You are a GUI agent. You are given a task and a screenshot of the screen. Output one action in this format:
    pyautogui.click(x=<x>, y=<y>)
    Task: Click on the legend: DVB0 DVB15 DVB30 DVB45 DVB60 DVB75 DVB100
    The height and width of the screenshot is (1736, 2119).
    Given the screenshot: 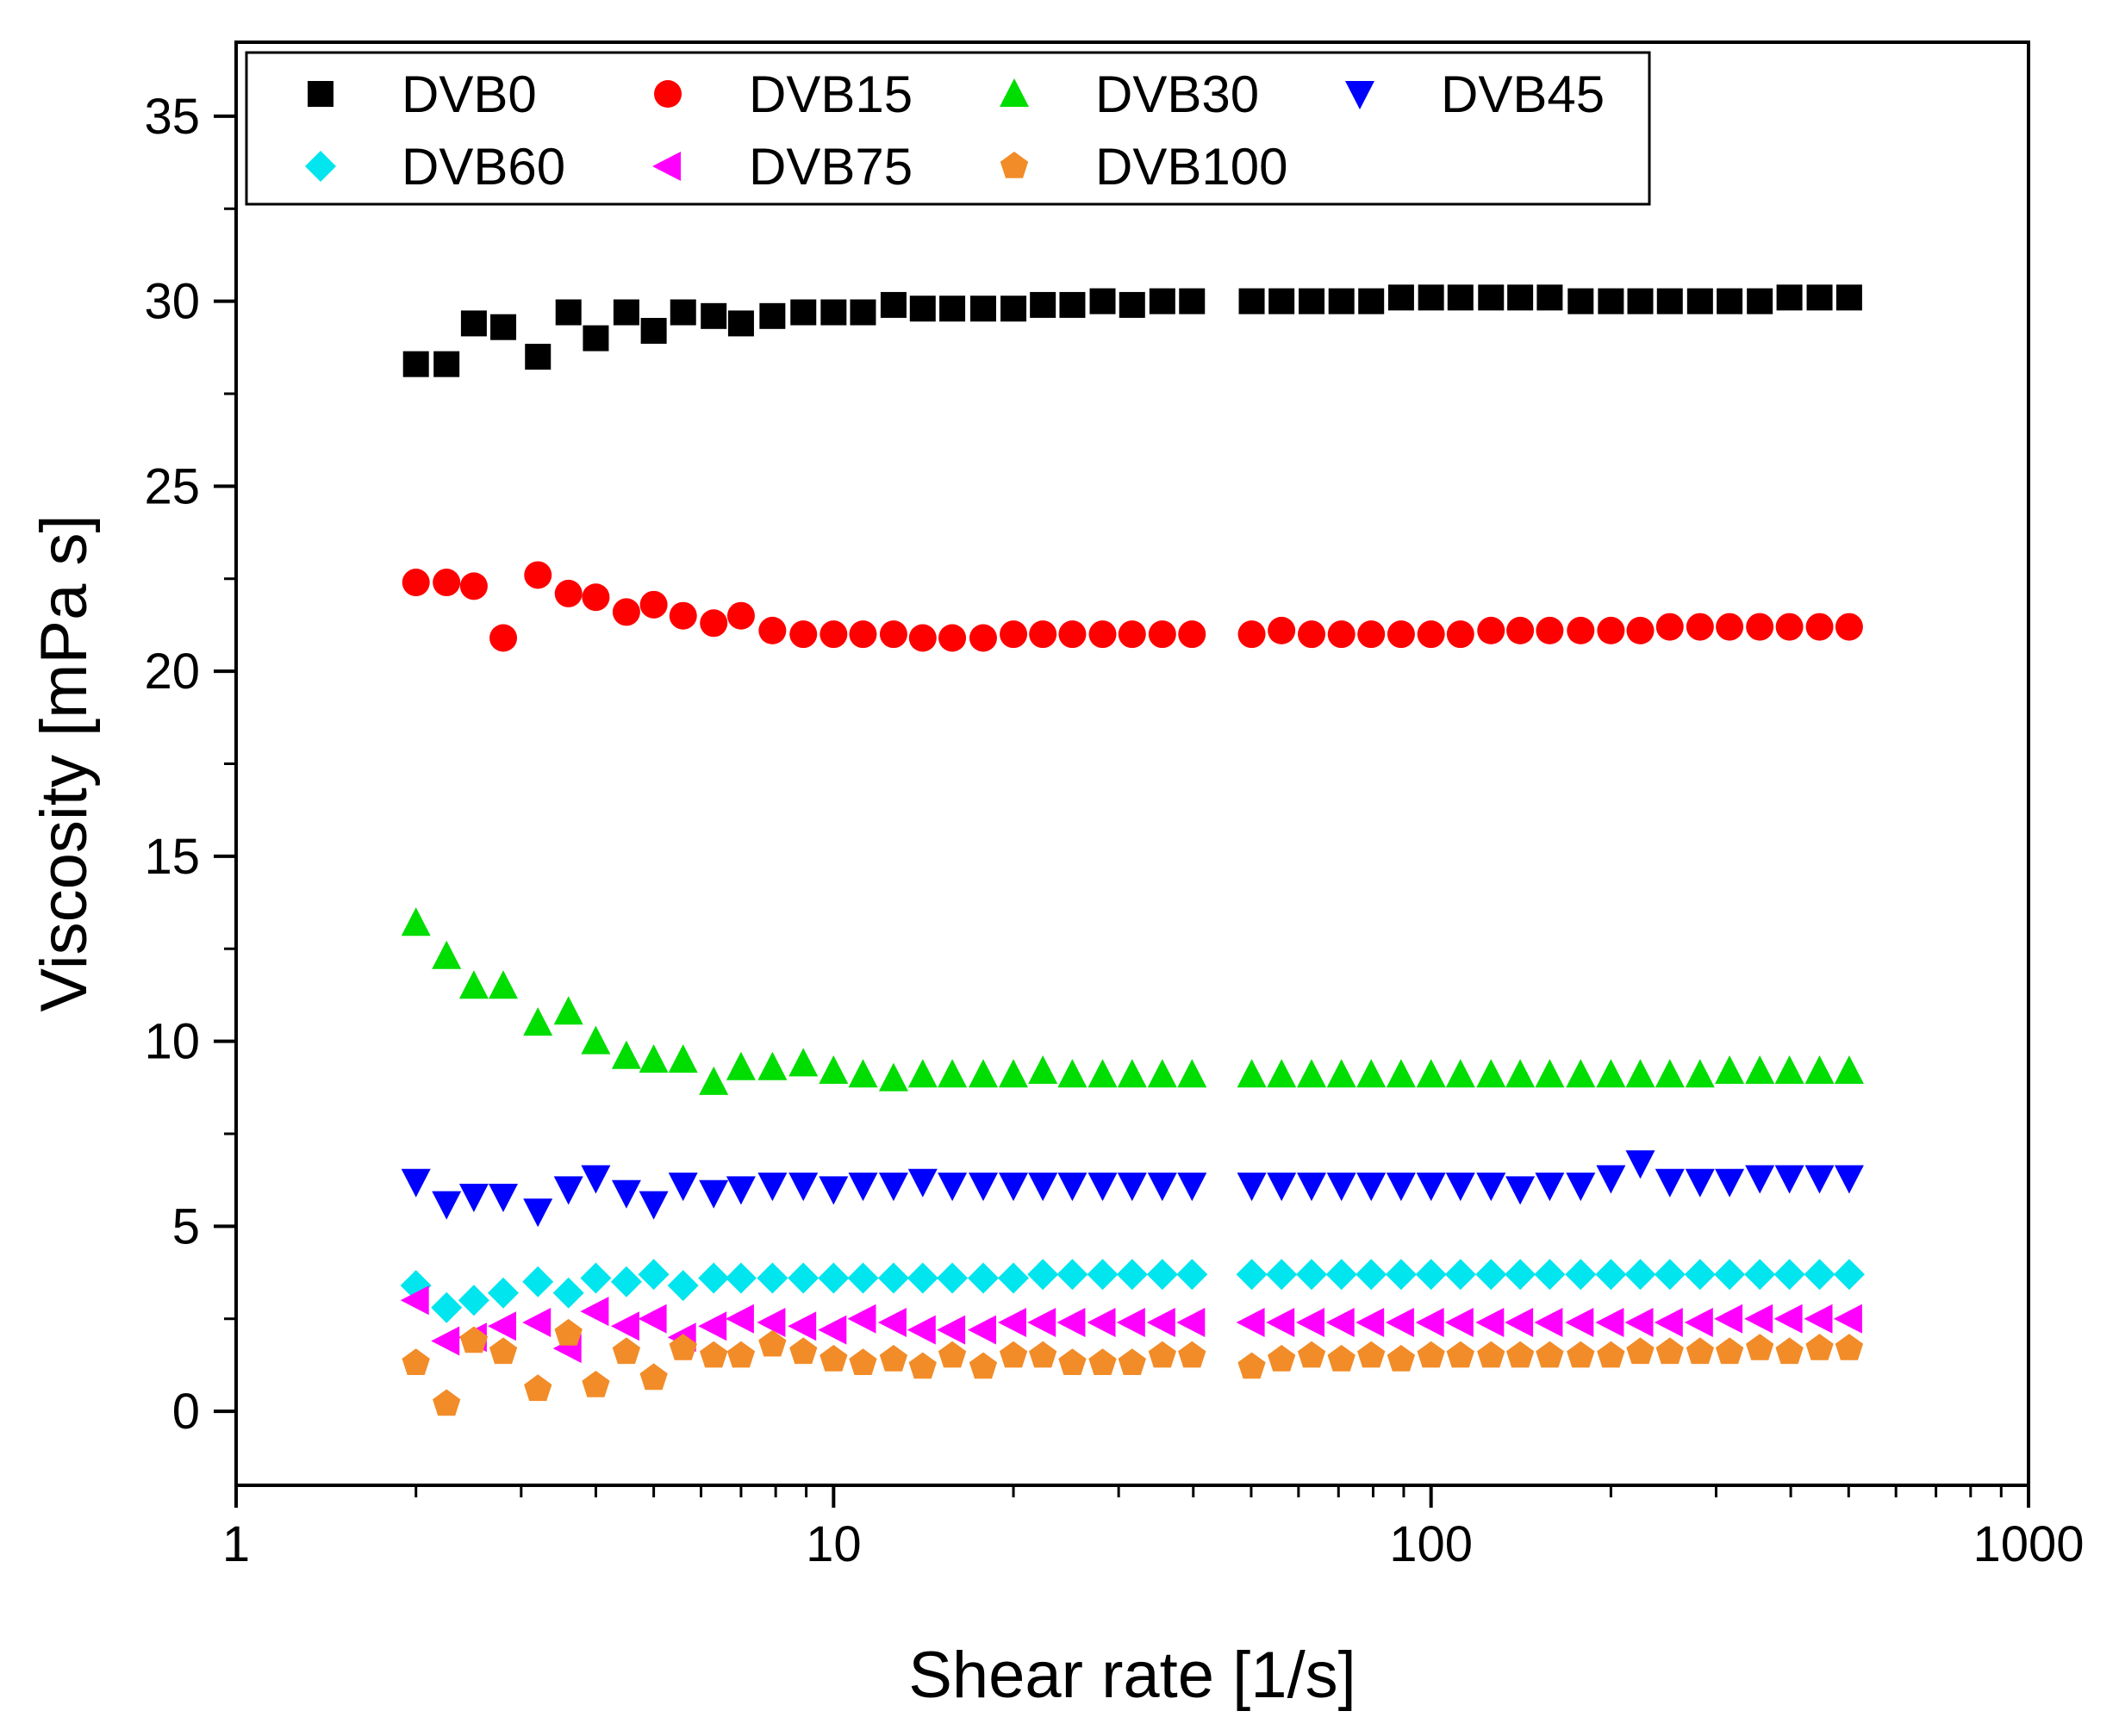 What is the action you would take?
    pyautogui.click(x=948, y=128)
    